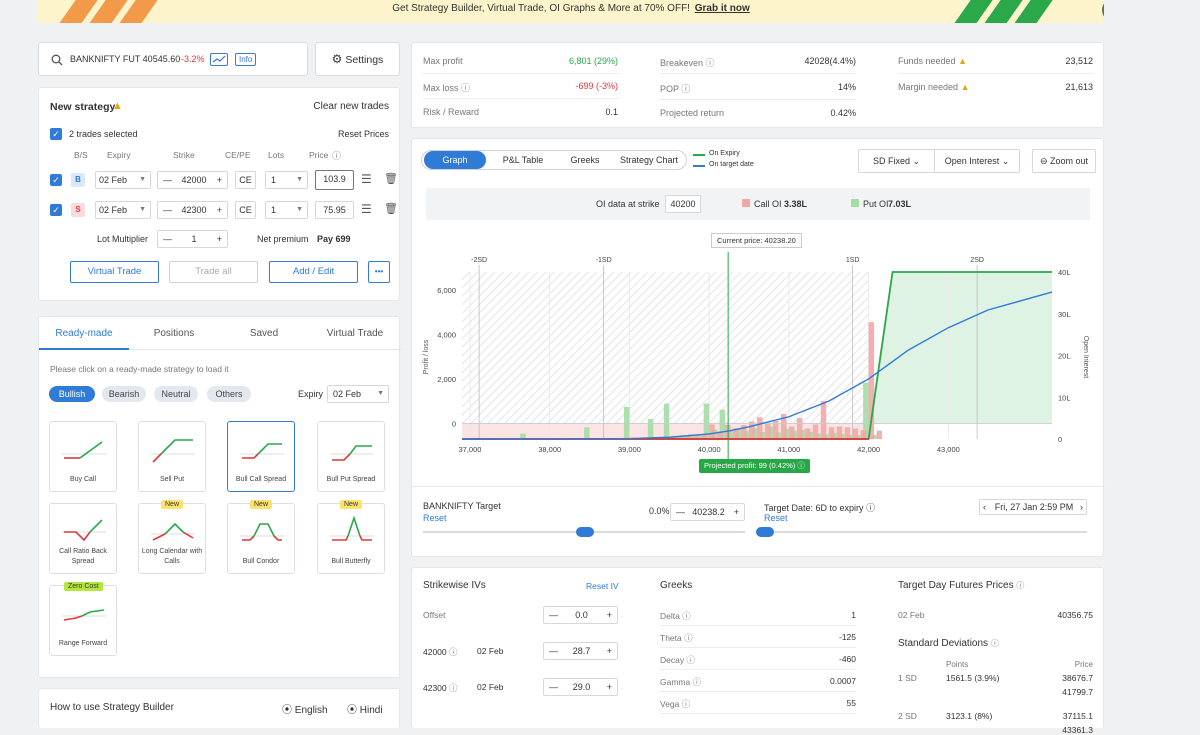 The width and height of the screenshot is (1200, 735). What do you see at coordinates (174, 333) in the screenshot?
I see `tab-positions: Positions` at bounding box center [174, 333].